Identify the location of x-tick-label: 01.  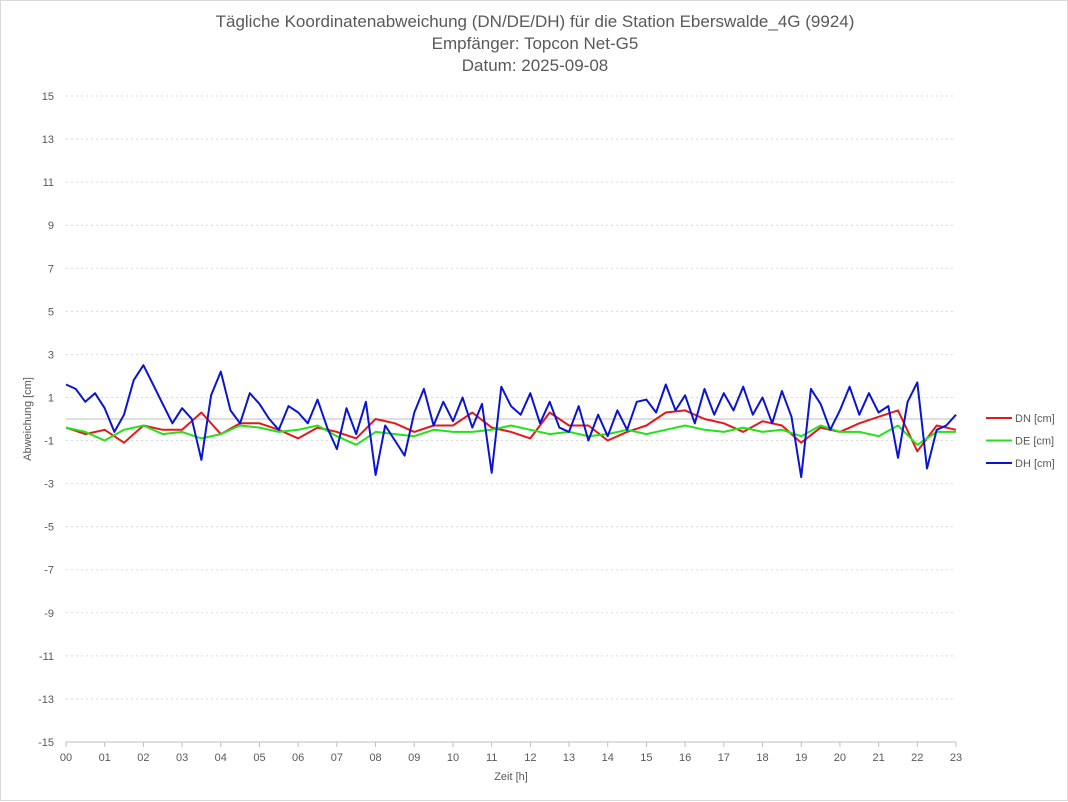
(105, 758).